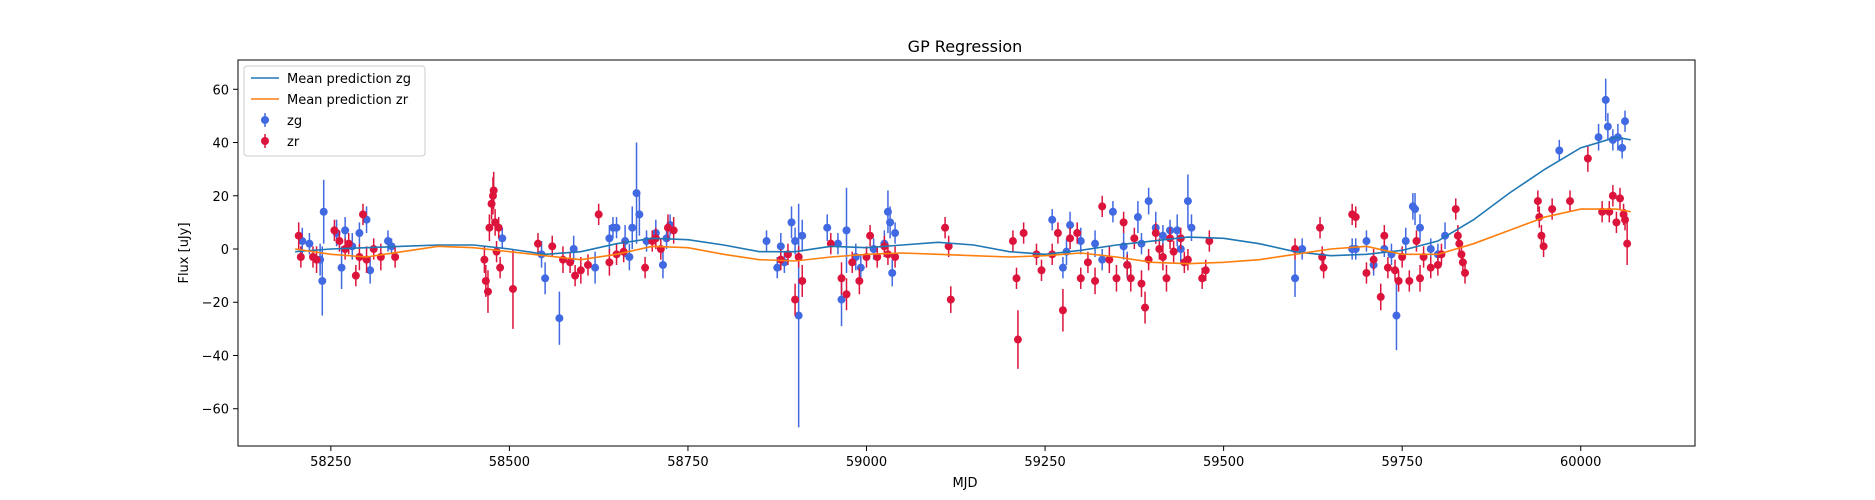 The image size is (1875, 500). Describe the element at coordinates (220, 197) in the screenshot. I see `y-tick-label: 20` at that location.